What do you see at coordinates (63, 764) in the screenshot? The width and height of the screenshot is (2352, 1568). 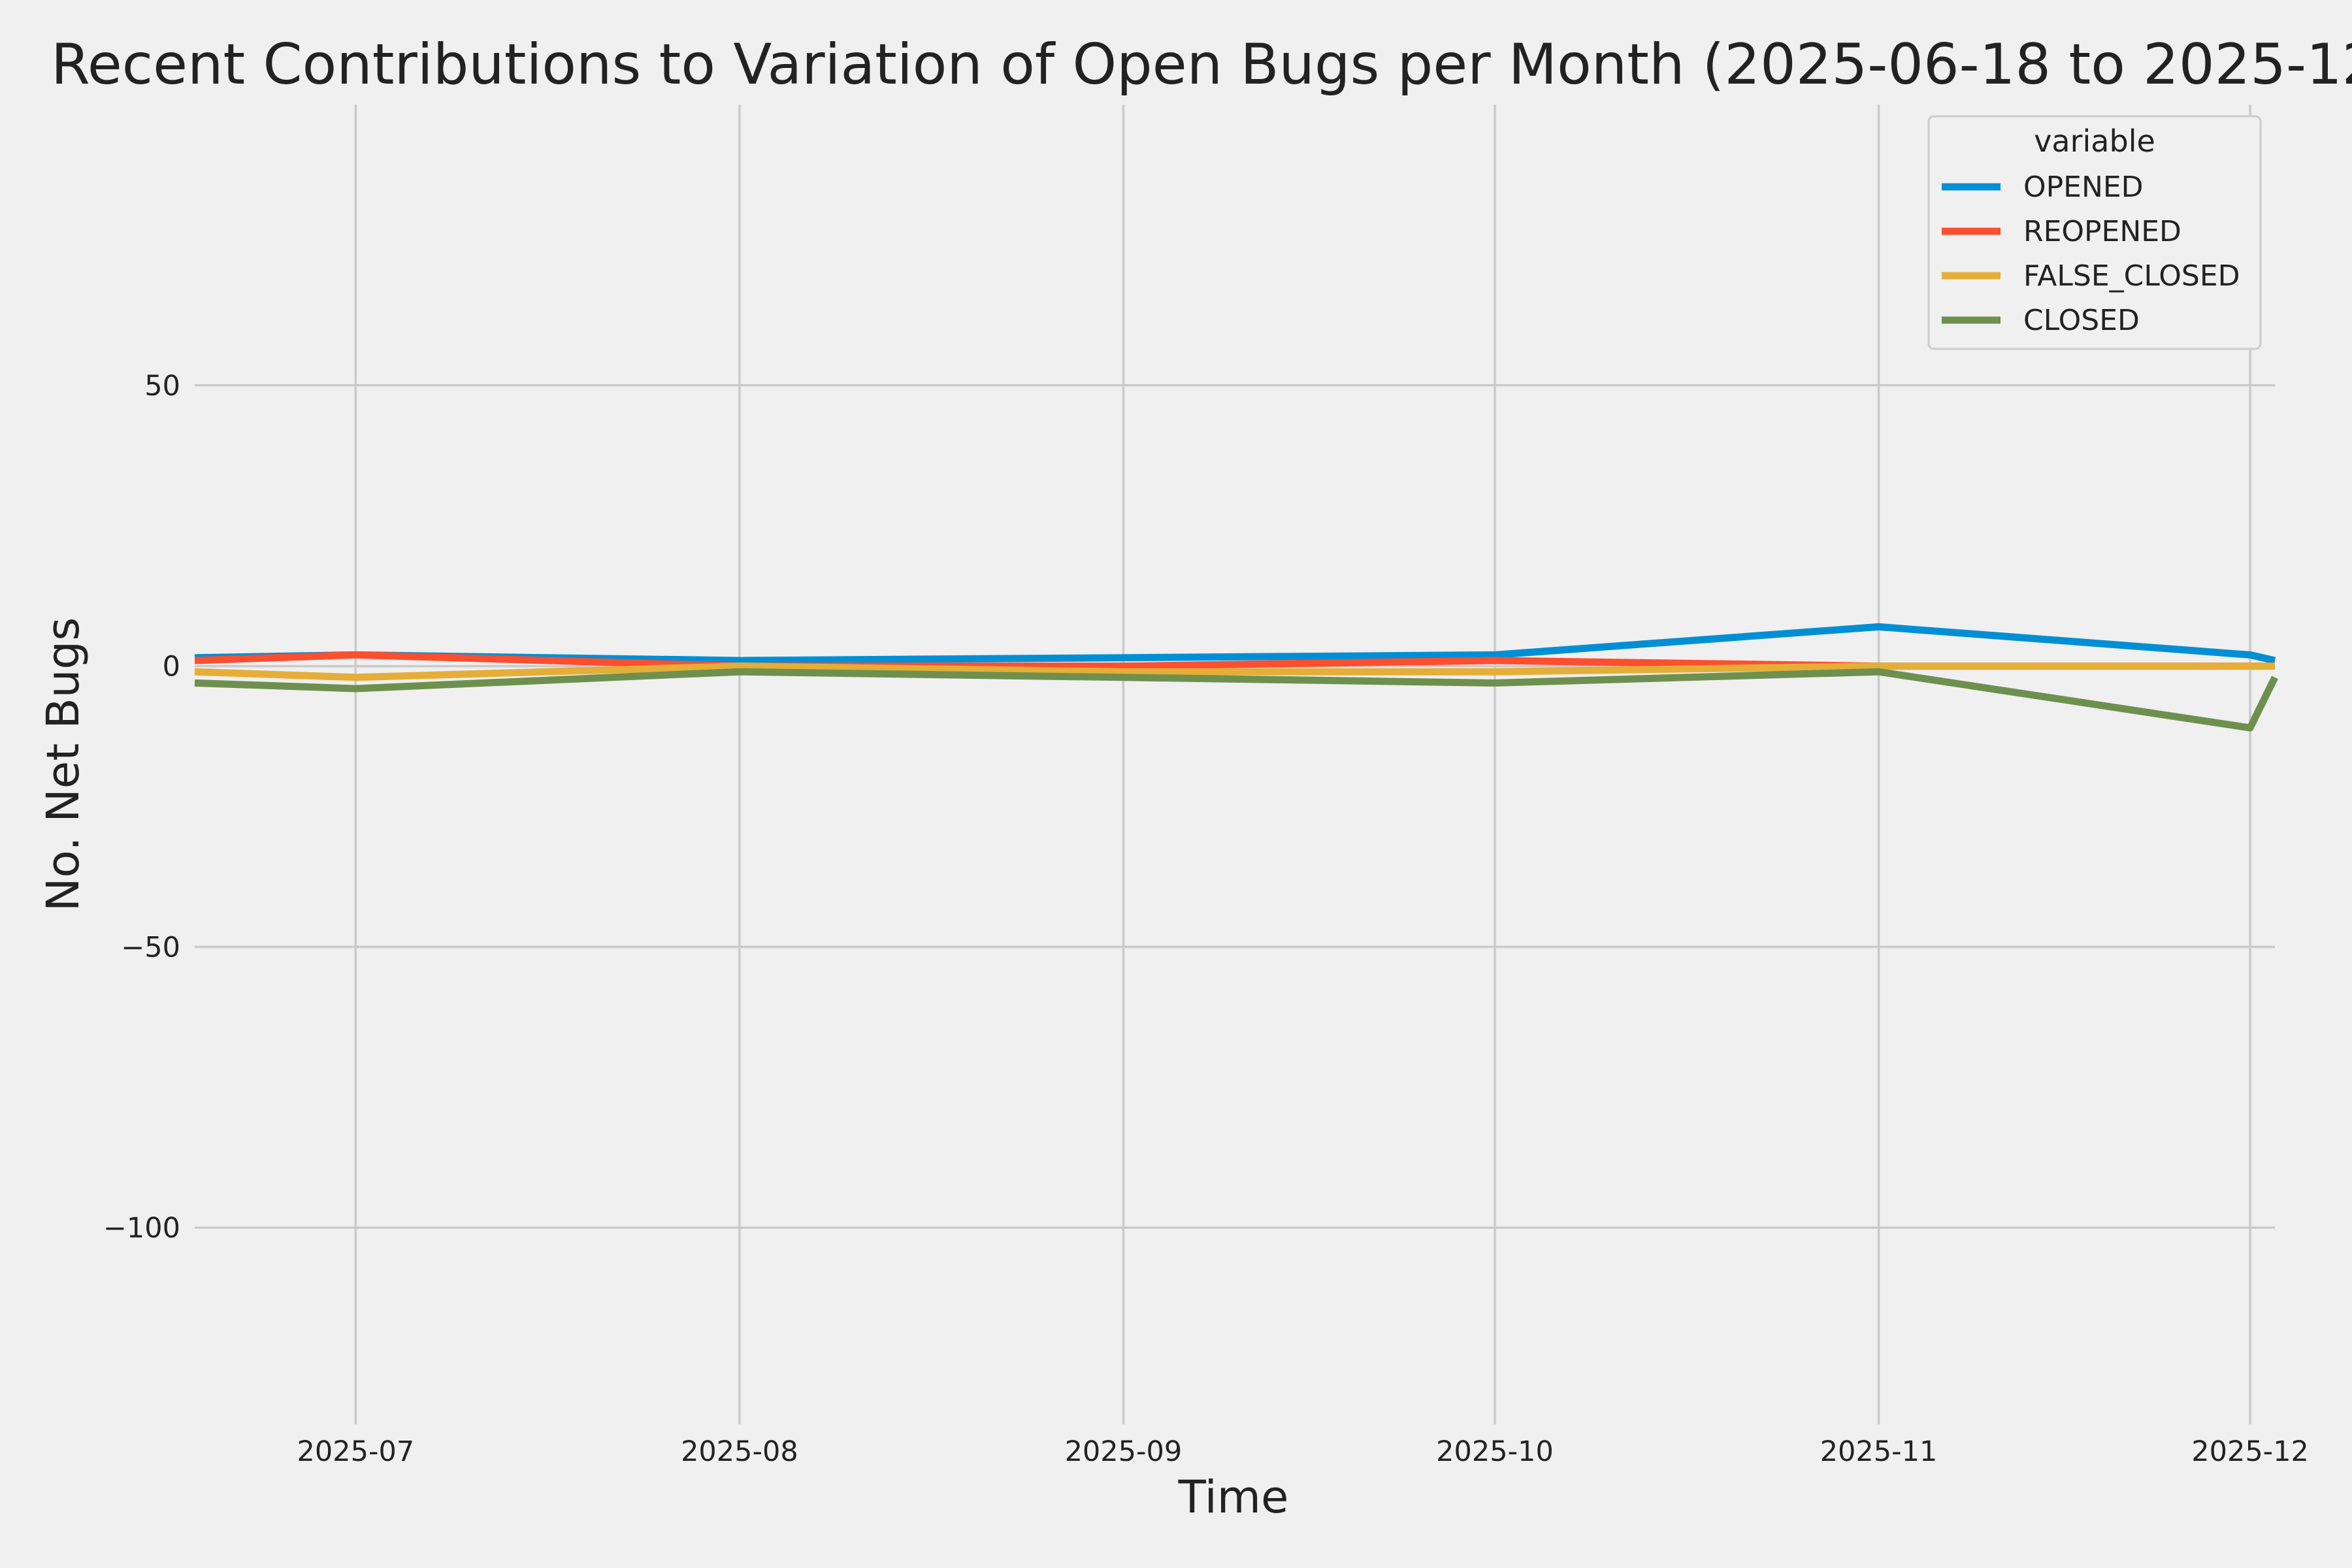 I see `y-axis-label: No. Net Bugs` at bounding box center [63, 764].